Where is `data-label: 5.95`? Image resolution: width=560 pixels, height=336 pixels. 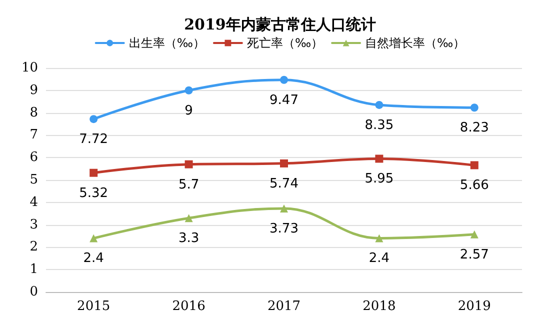
data-label: 5.95 is located at coordinates (379, 179).